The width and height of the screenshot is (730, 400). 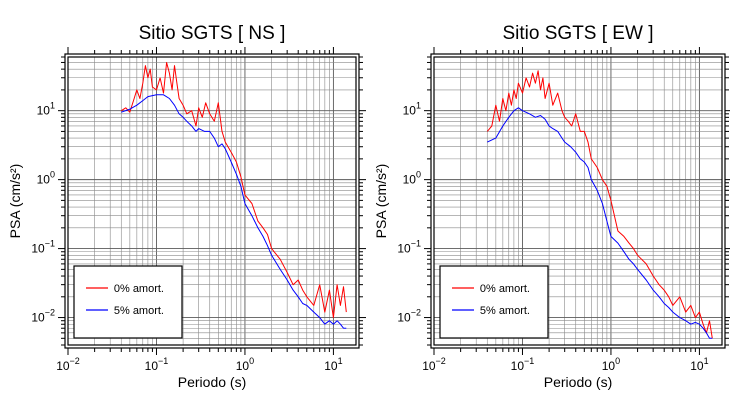 I want to click on chart-0-xtick-label: 10⁻², so click(x=68, y=364).